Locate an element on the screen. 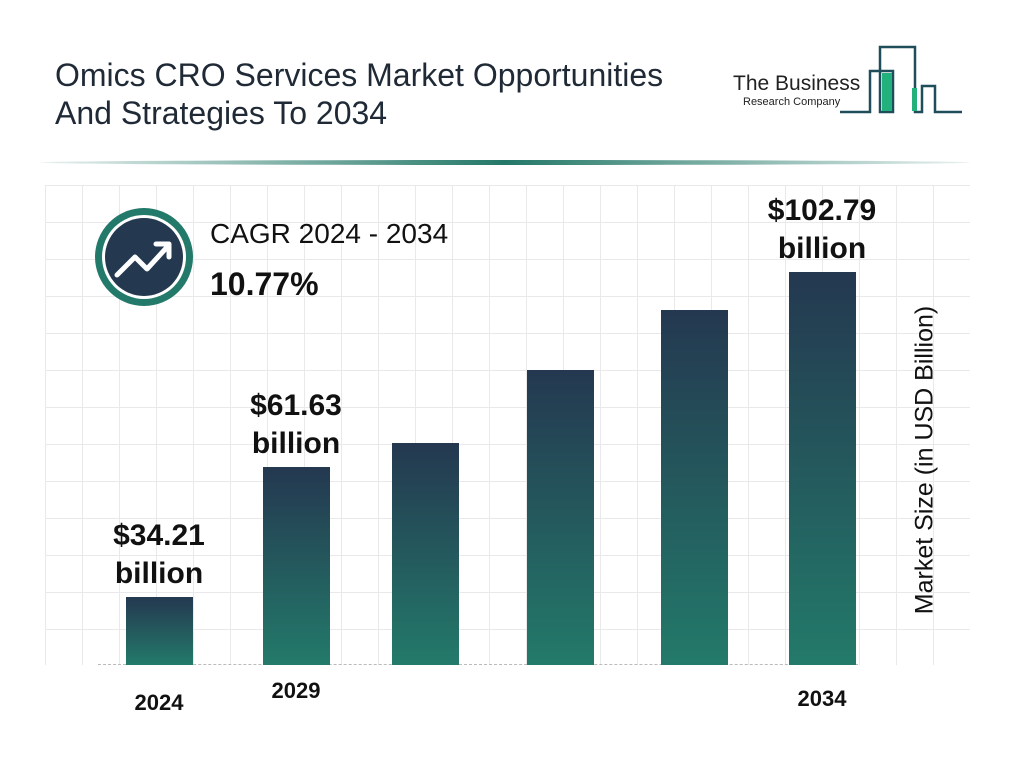 Image resolution: width=1024 pixels, height=768 pixels. bar-2029 is located at coordinates (296, 566).